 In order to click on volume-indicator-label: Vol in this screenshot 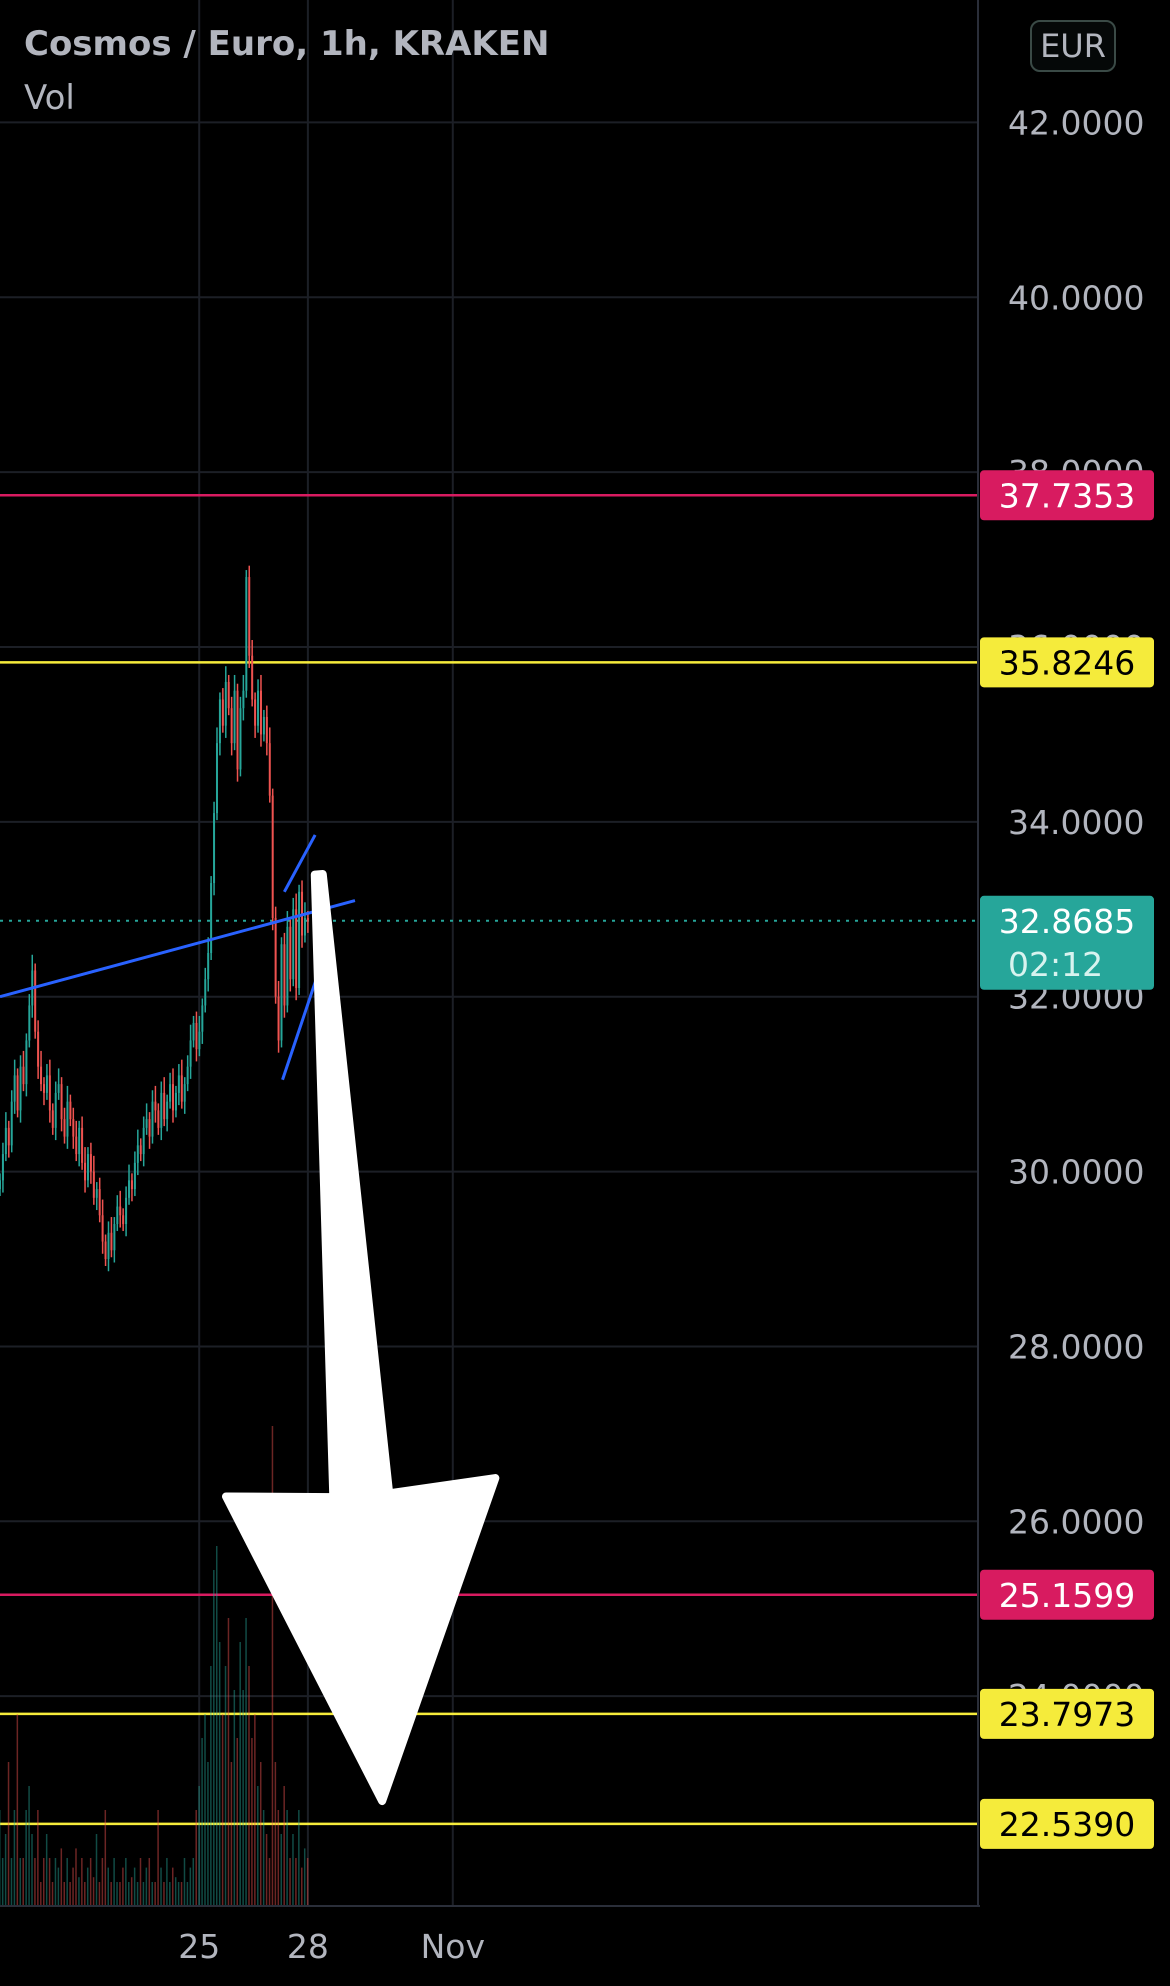, I will do `click(49, 98)`.